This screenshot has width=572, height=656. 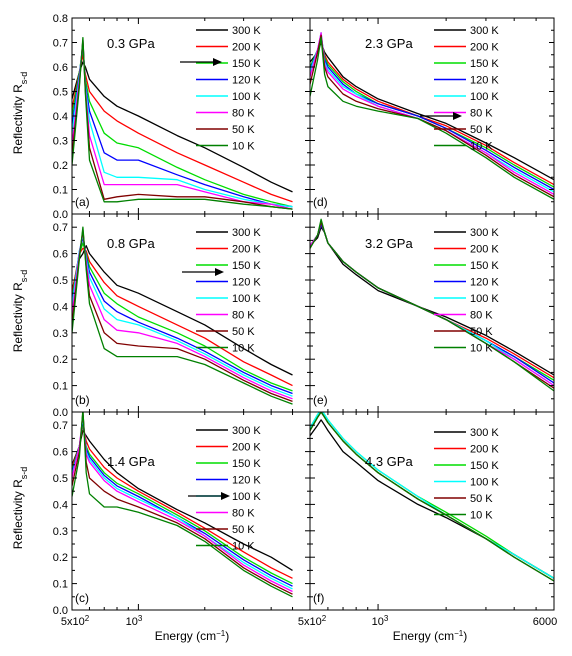 I want to click on x-tick-label-1000-right: 103, so click(x=380, y=621).